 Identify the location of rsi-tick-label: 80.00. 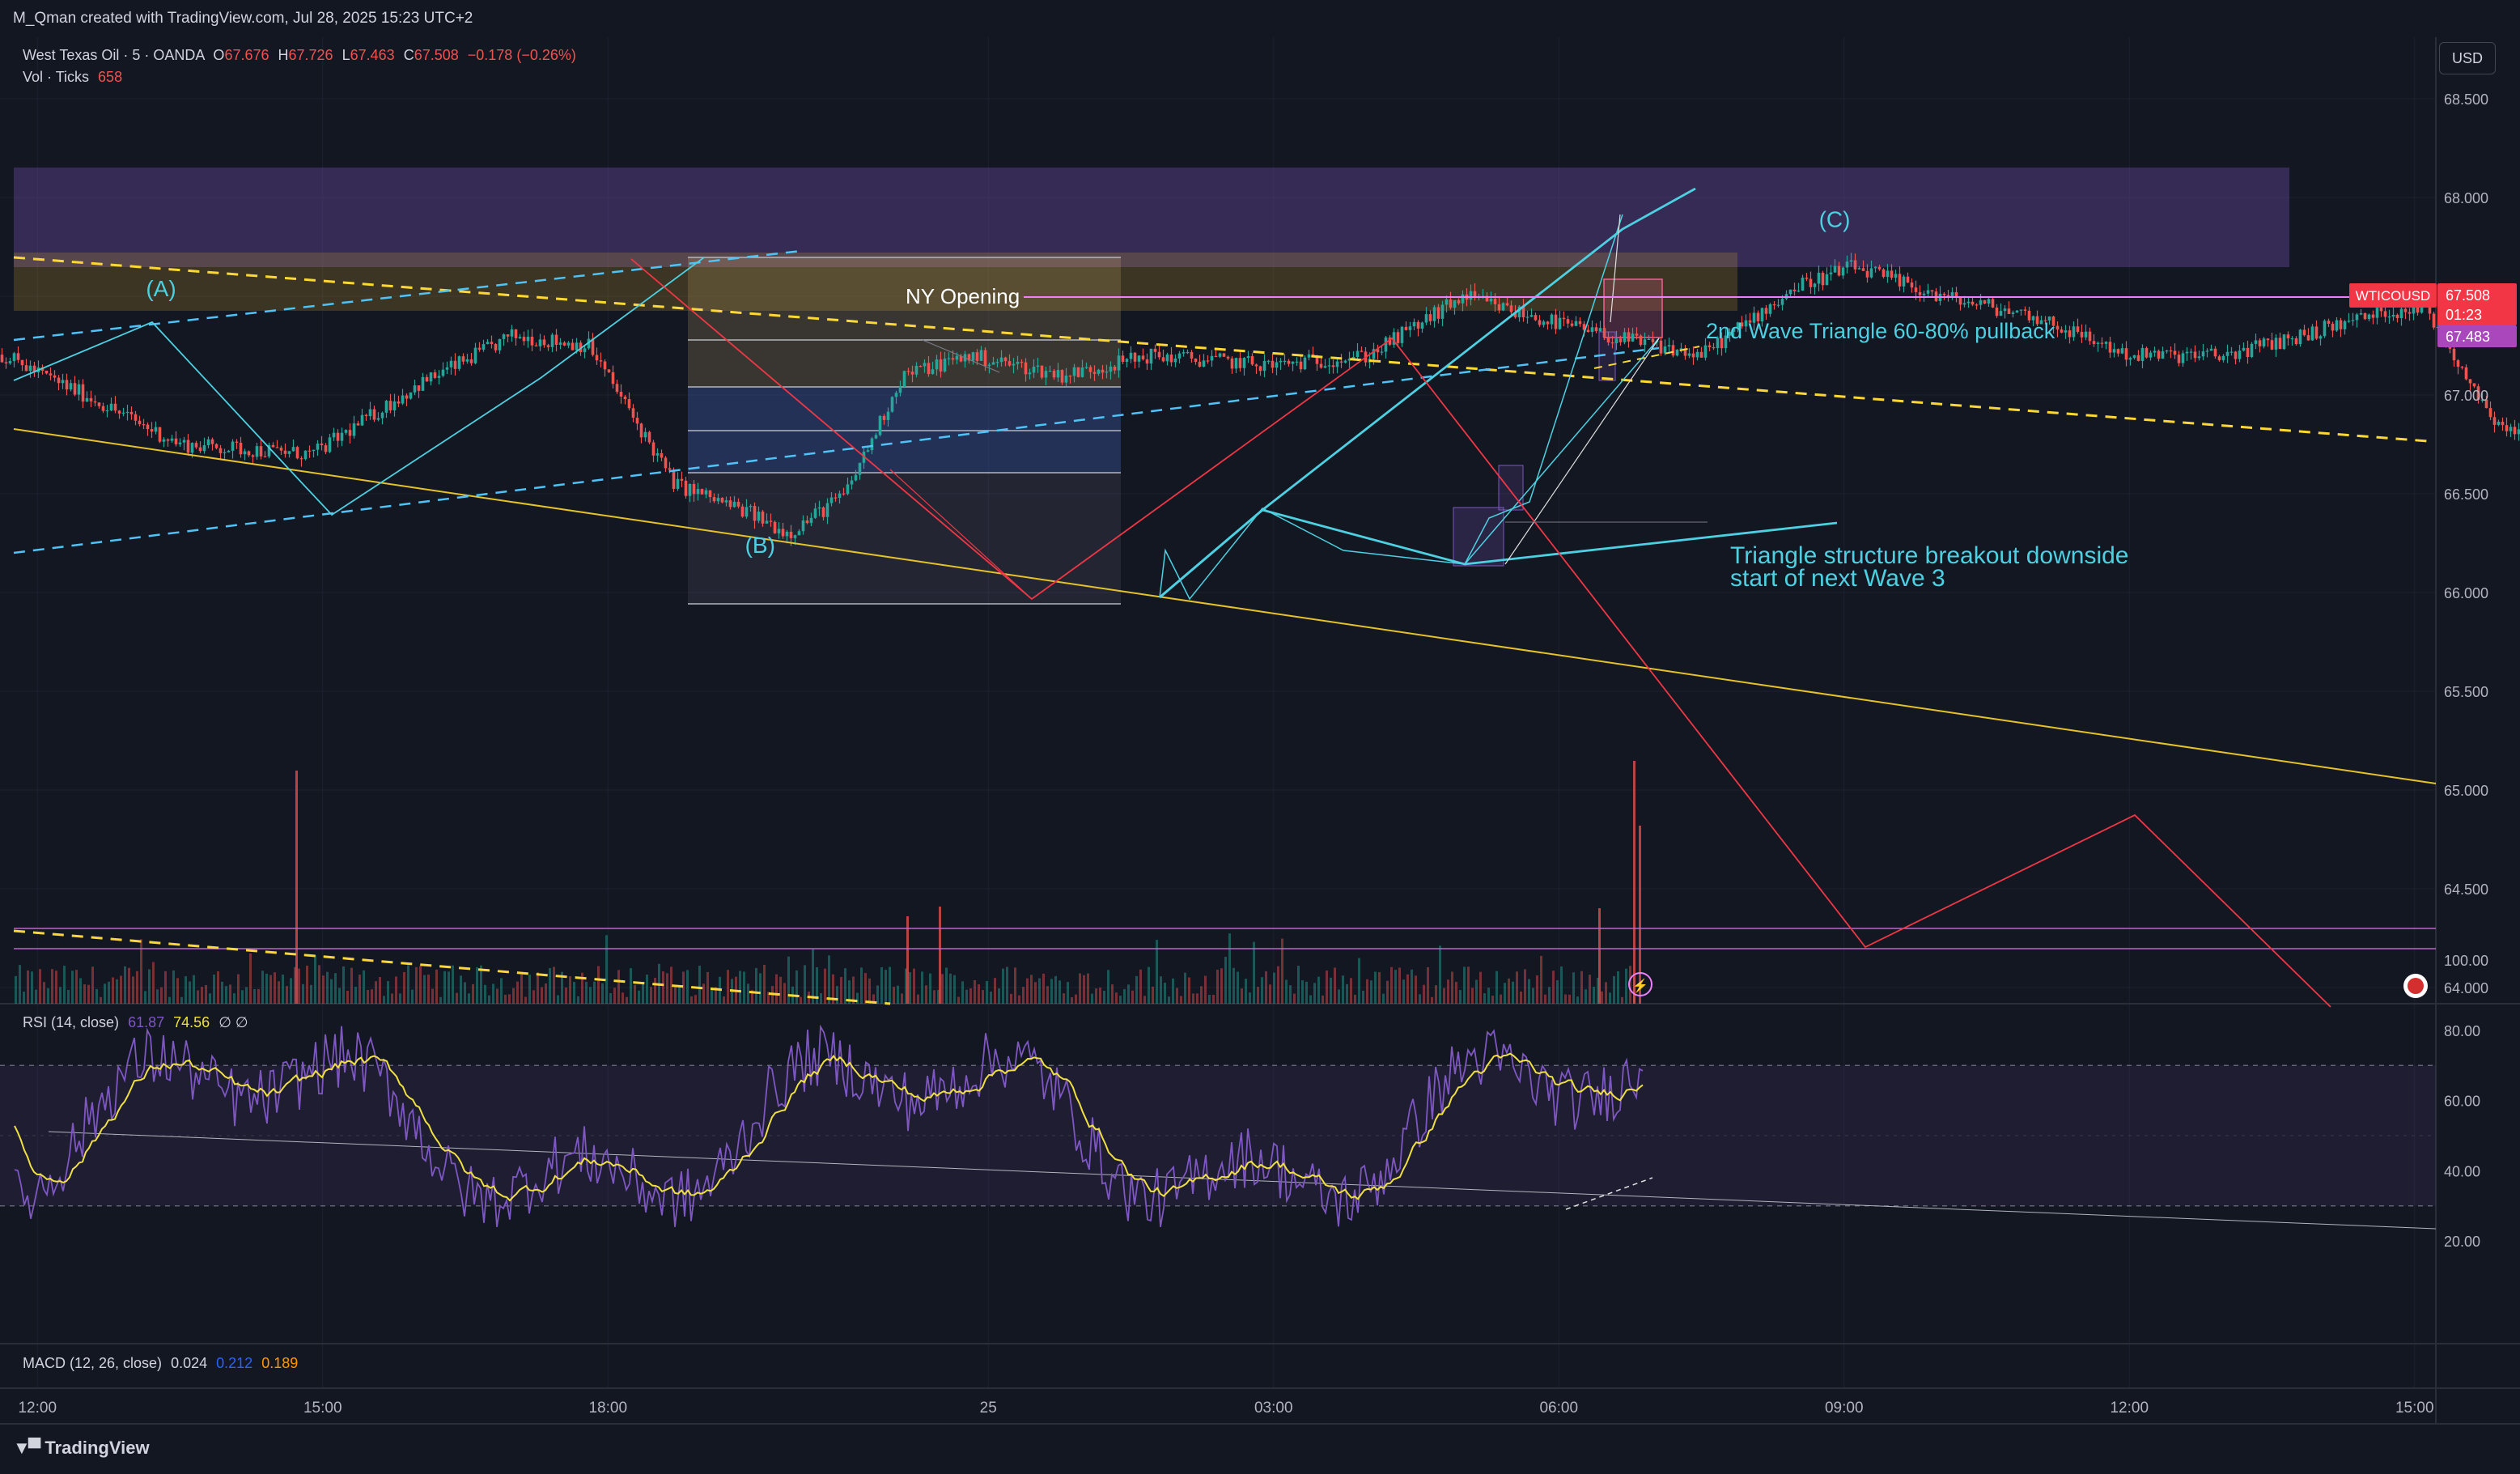
(2462, 1031).